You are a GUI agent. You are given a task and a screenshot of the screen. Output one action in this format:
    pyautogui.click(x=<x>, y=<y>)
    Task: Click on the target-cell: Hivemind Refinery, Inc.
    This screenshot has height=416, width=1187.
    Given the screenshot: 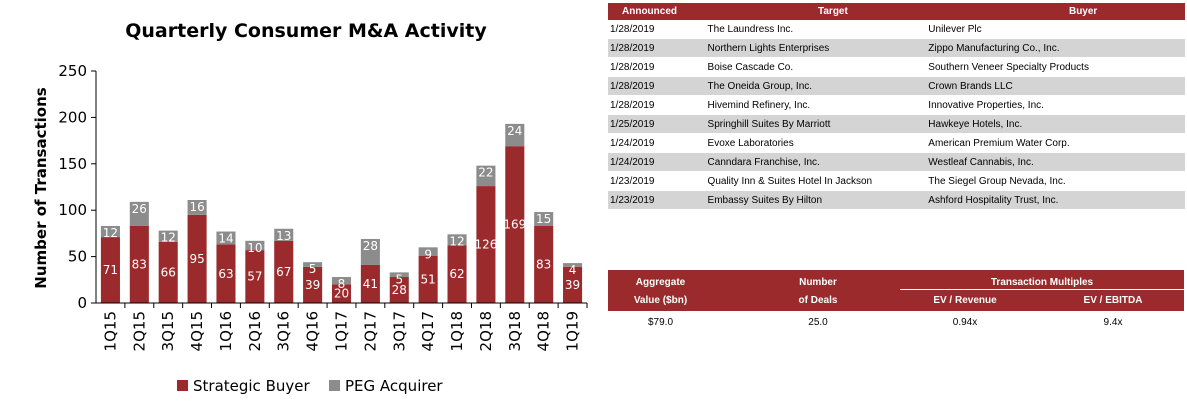 What is the action you would take?
    pyautogui.click(x=816, y=105)
    